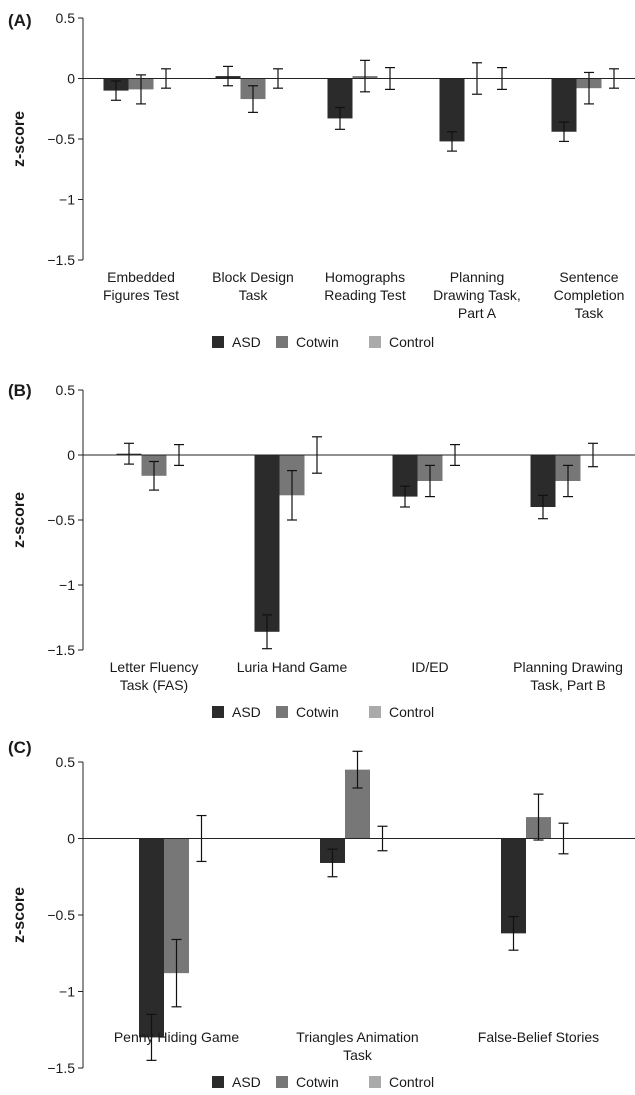 The image size is (635, 1095). Describe the element at coordinates (589, 295) in the screenshot. I see `category-label: Sentence Completion Task` at that location.